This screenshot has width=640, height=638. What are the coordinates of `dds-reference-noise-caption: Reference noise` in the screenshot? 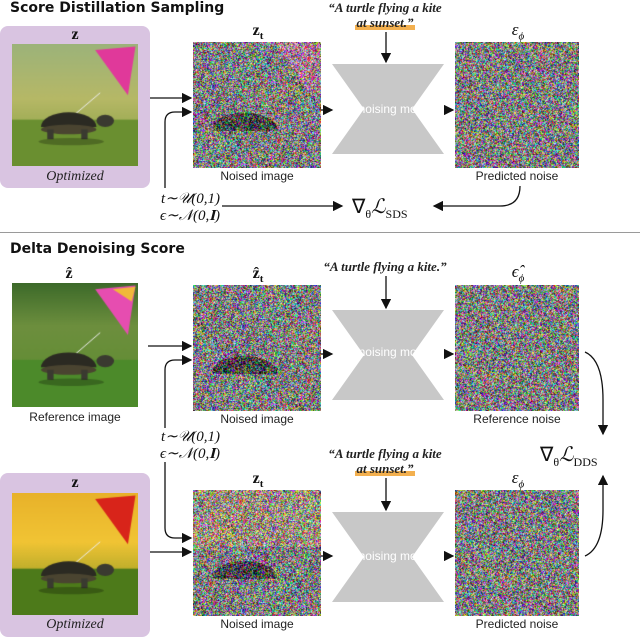 It's located at (517, 419).